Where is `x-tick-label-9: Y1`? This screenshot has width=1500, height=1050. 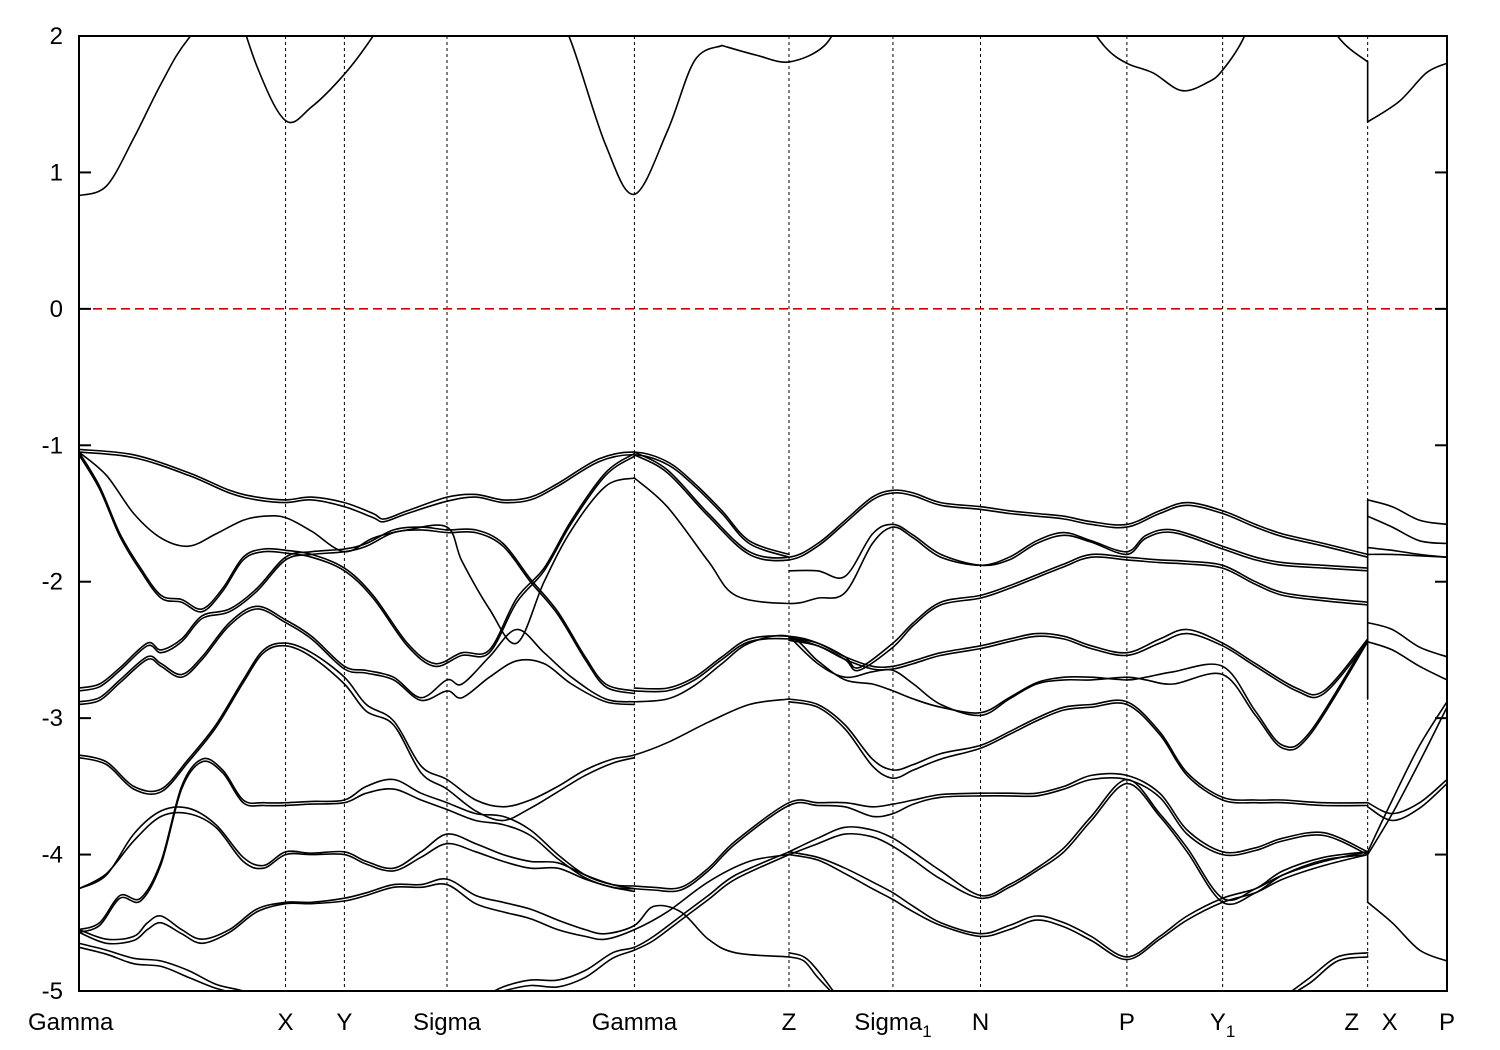 x-tick-label-9: Y1 is located at coordinates (1222, 1025).